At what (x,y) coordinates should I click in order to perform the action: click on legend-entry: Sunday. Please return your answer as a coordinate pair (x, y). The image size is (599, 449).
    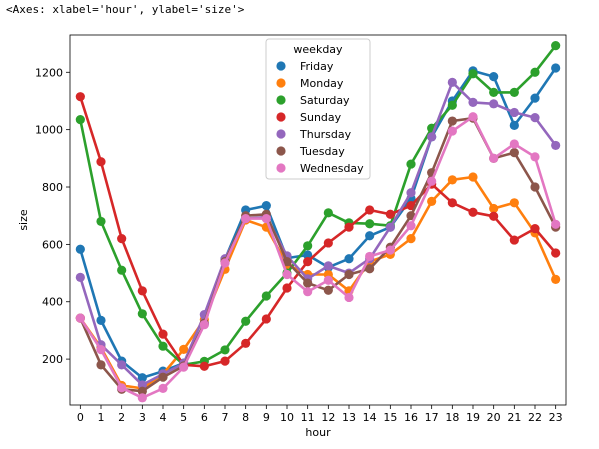
    Looking at the image, I should click on (321, 117).